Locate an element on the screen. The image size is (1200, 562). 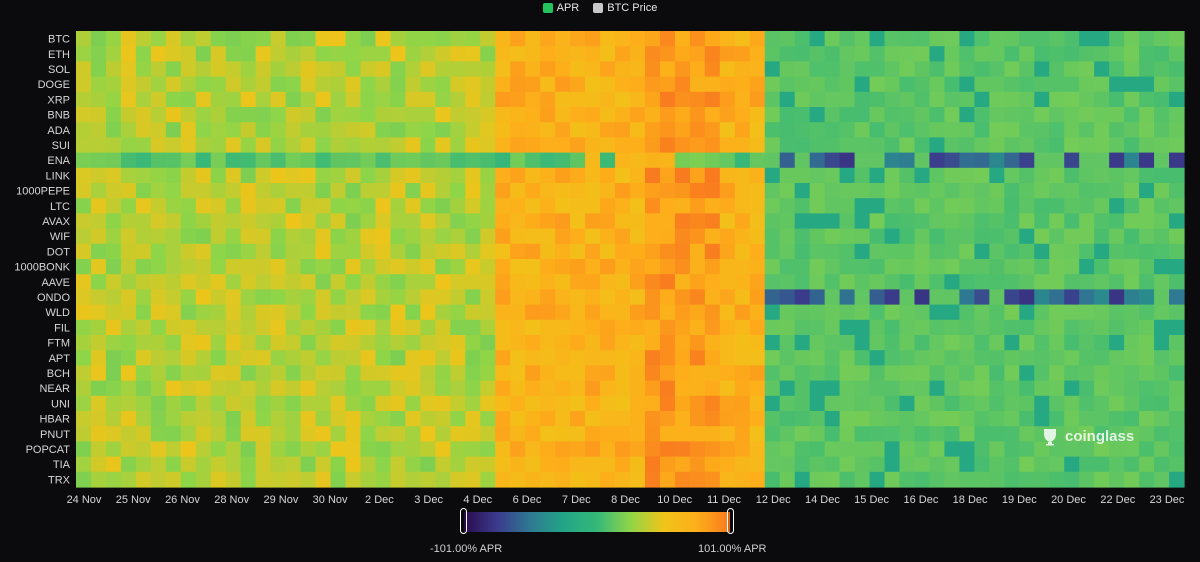
colorbar-max-handle is located at coordinates (730, 521).